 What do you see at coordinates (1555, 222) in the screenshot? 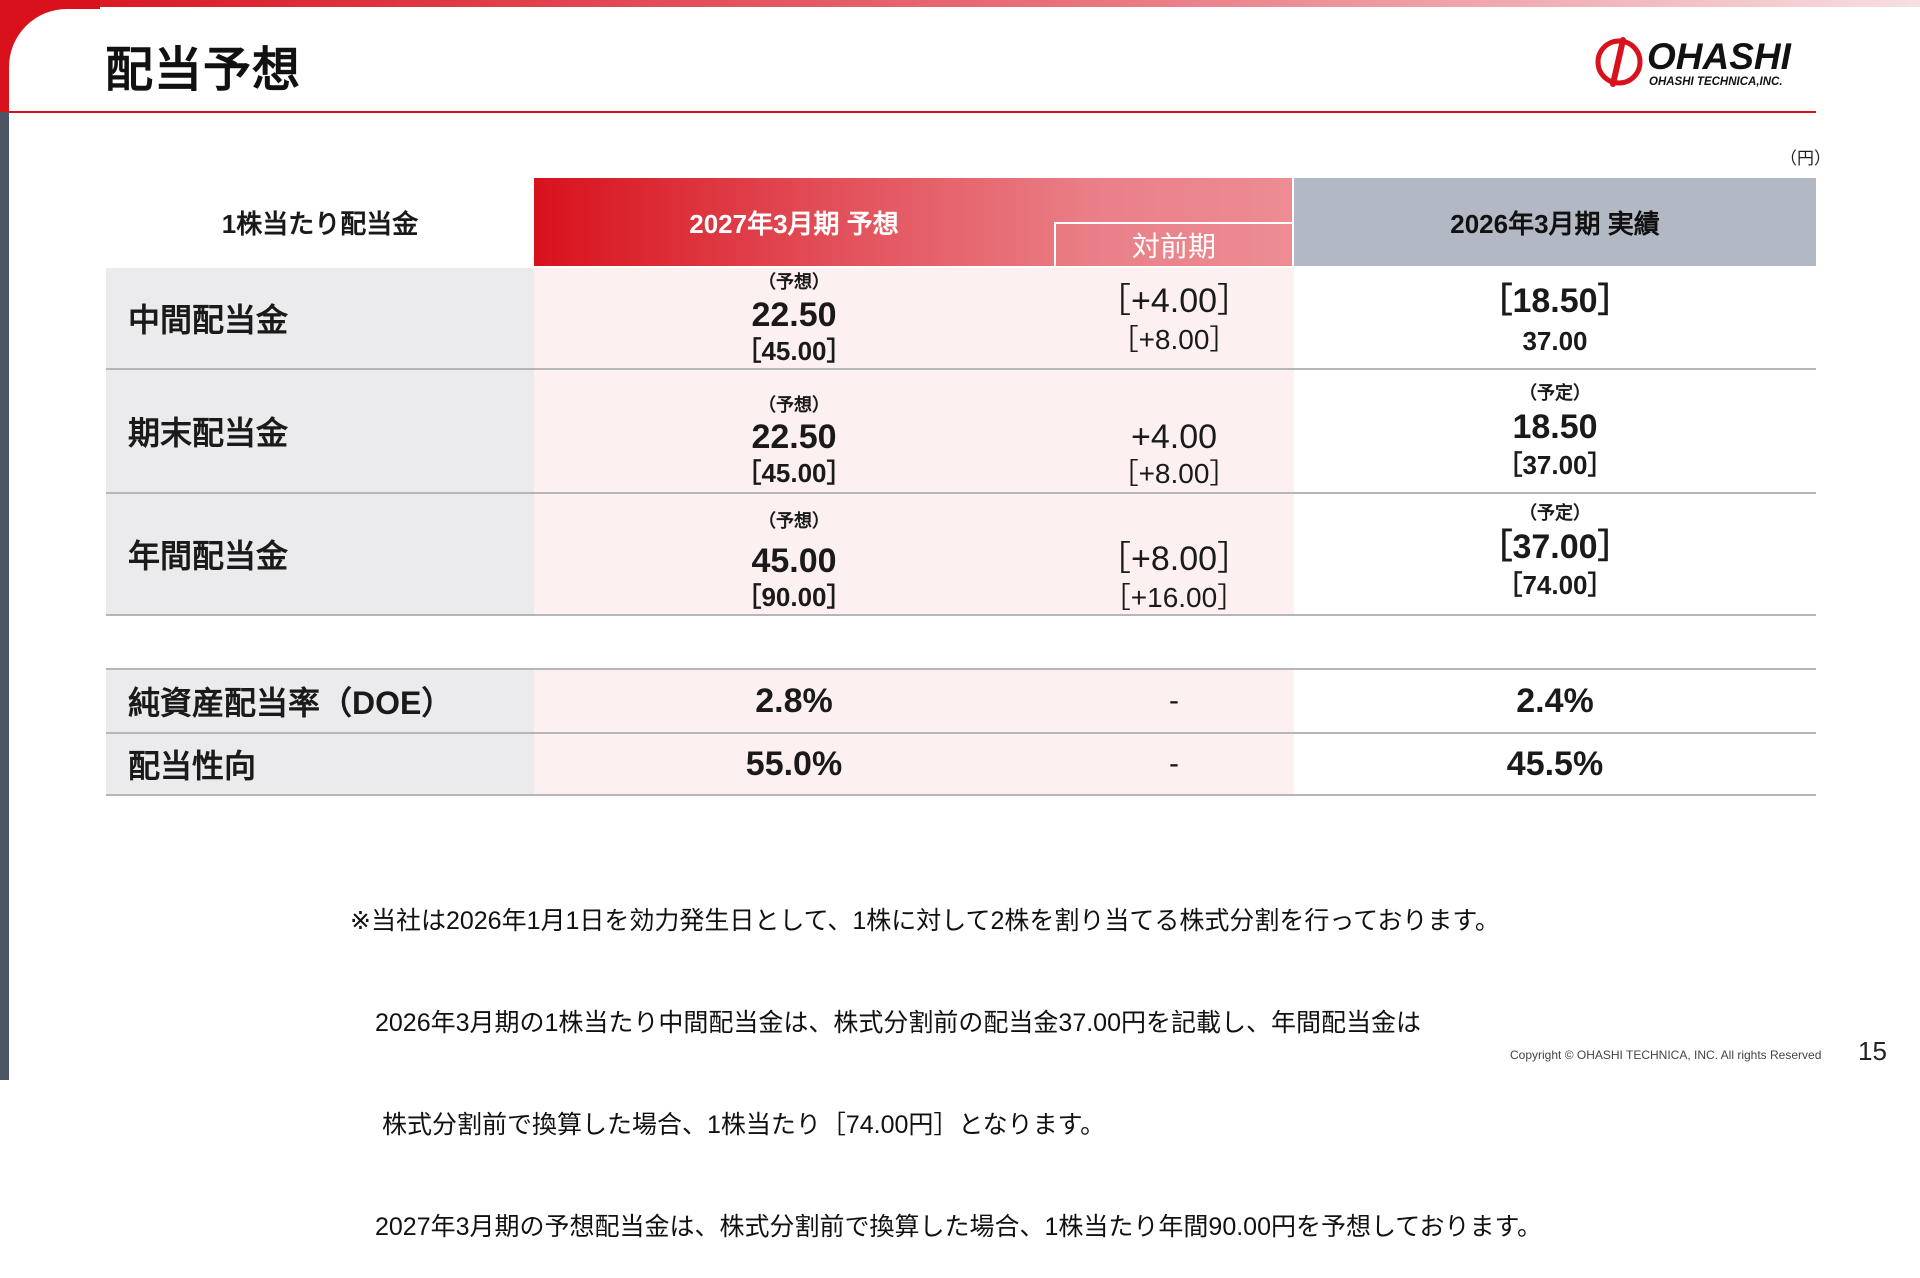
I see `actual-header: 2026年3月期 実績` at bounding box center [1555, 222].